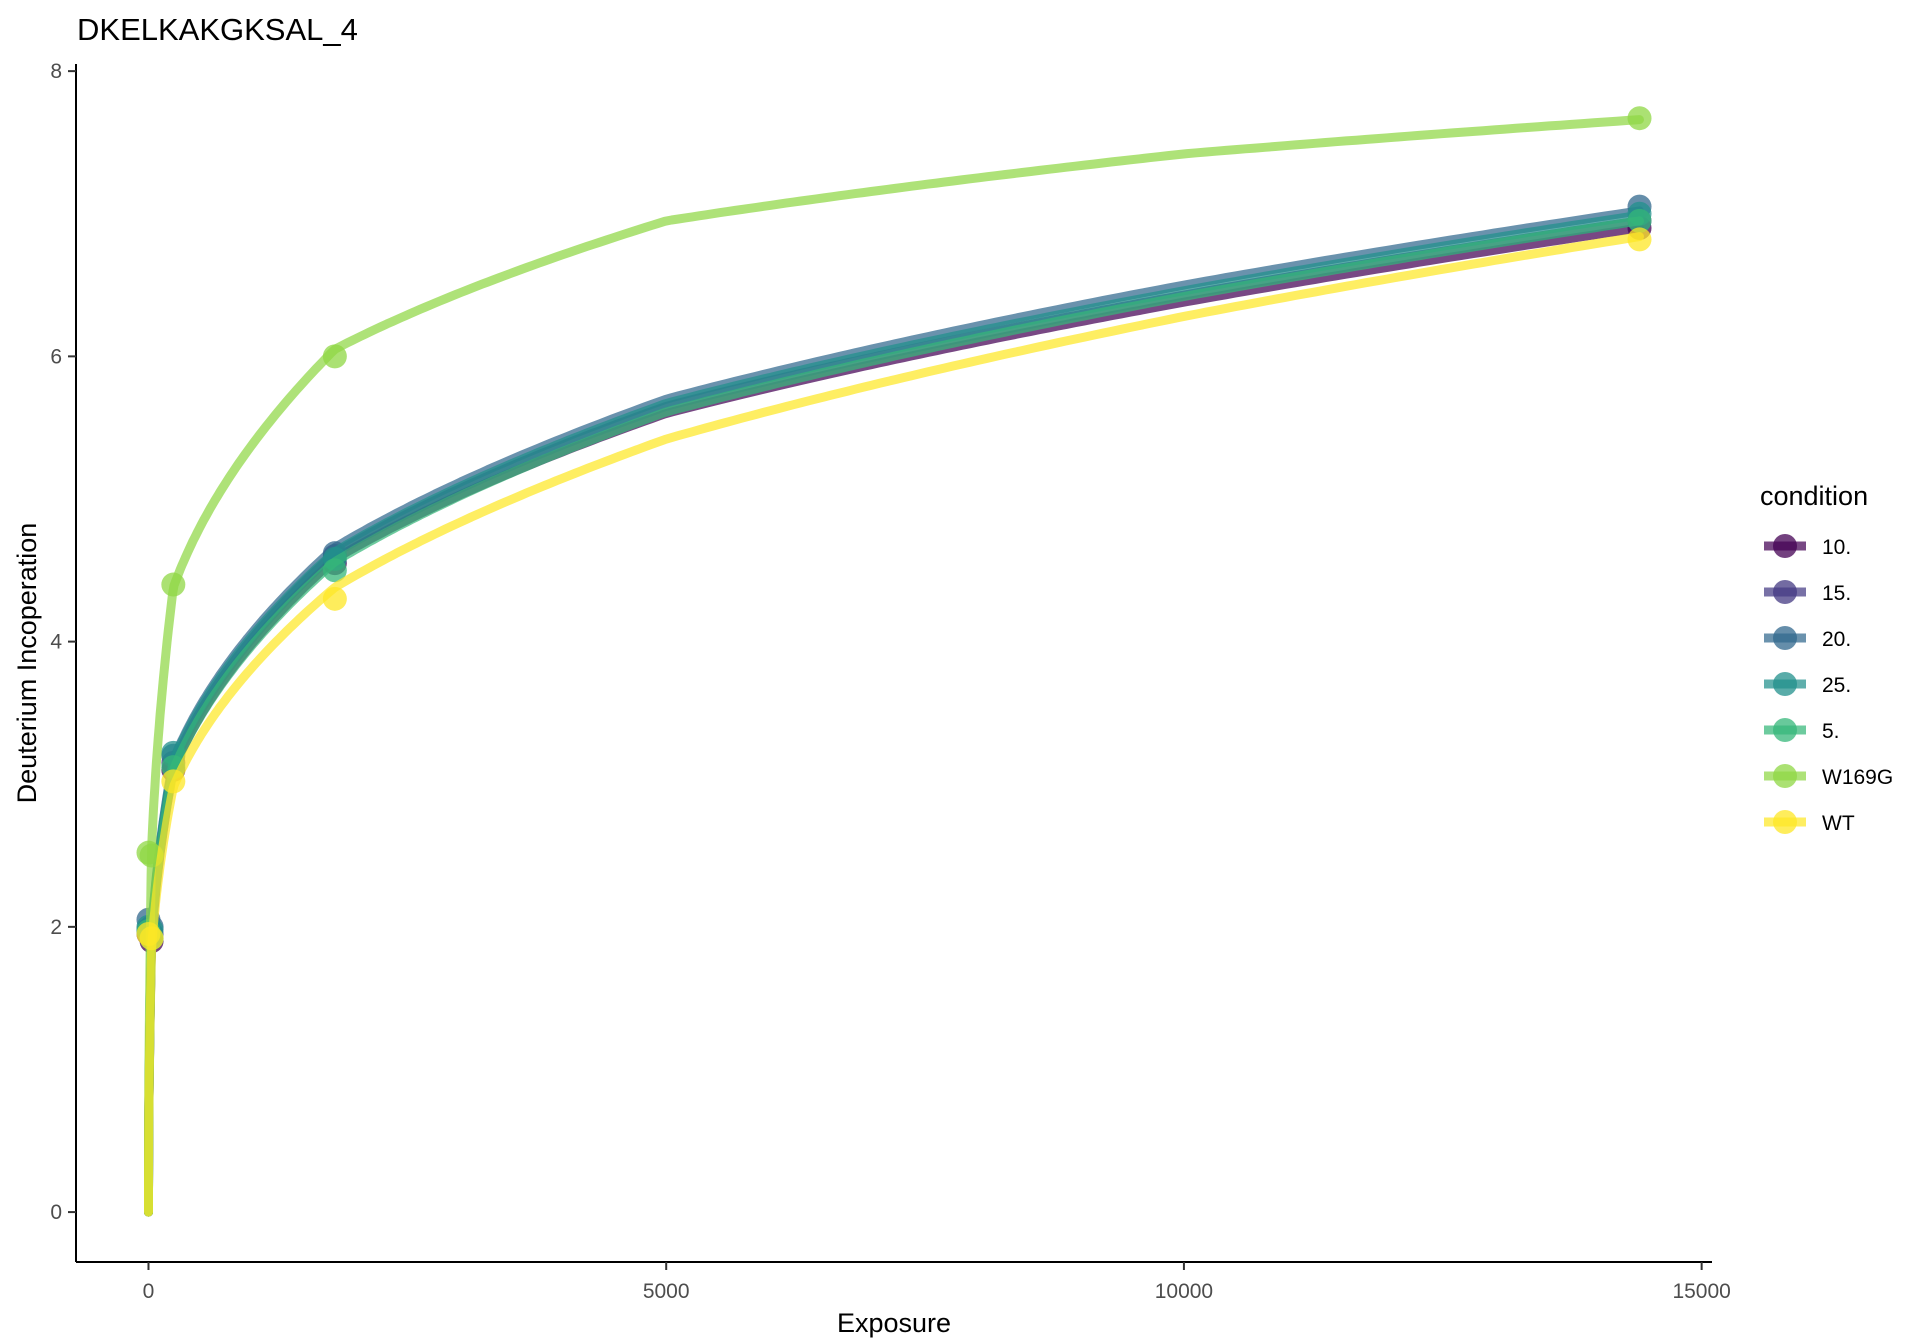  Describe the element at coordinates (1802, 730) in the screenshot. I see `legend-item: 5.` at that location.